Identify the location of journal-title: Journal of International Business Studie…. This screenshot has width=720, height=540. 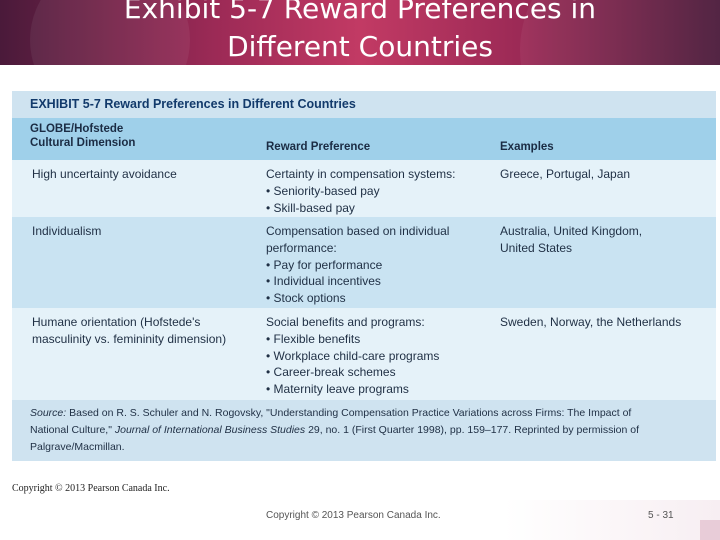
(210, 430).